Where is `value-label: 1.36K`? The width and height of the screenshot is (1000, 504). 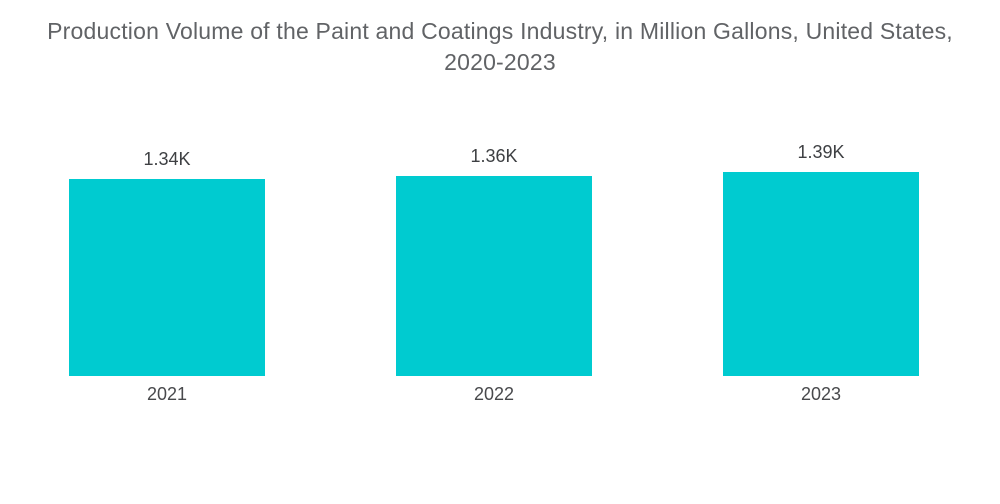
value-label: 1.36K is located at coordinates (494, 156).